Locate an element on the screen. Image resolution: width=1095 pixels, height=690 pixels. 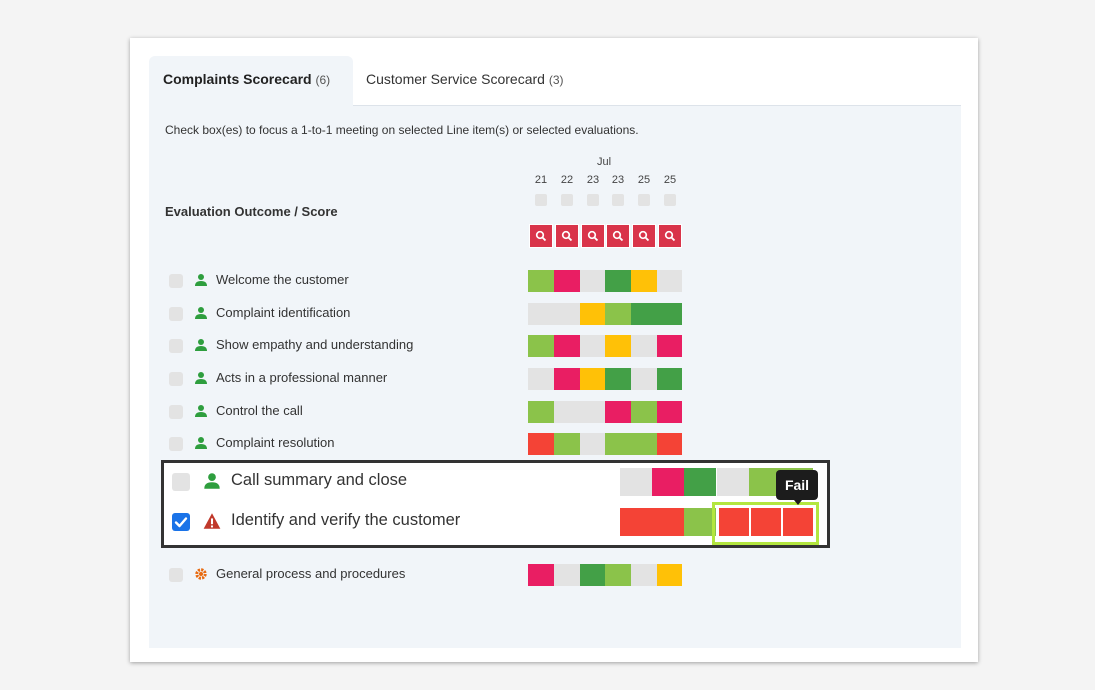
selected-cells-outline is located at coordinates (765, 523).